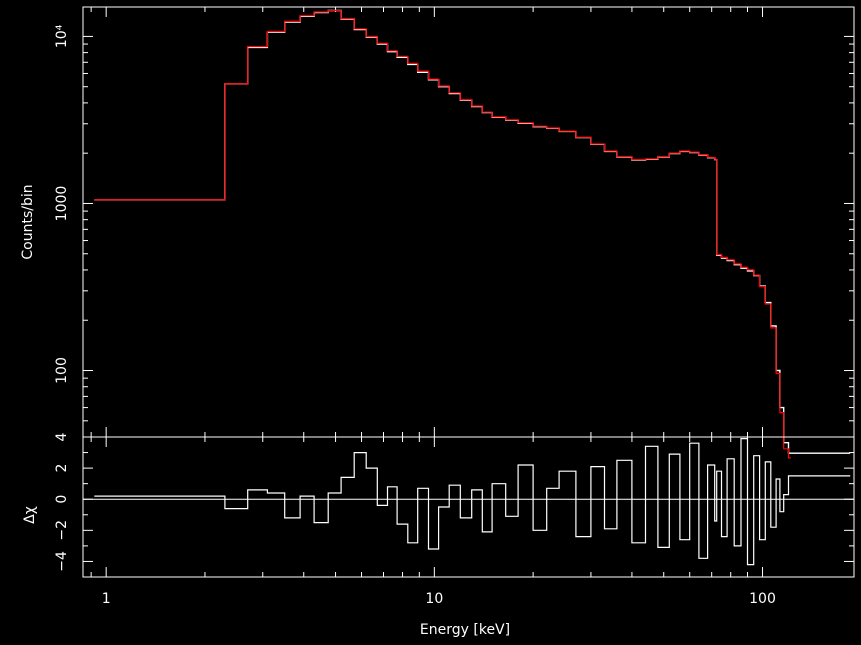  Describe the element at coordinates (62, 499) in the screenshot. I see `residual-ytick-label: 0` at that location.